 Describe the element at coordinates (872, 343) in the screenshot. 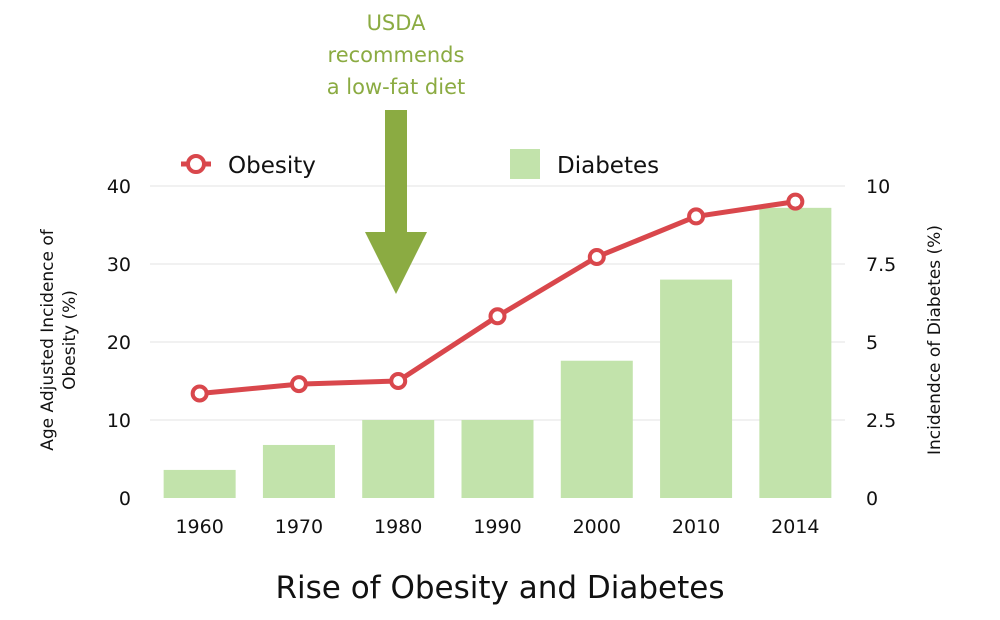

I see `right-y-tick-label: 5` at that location.